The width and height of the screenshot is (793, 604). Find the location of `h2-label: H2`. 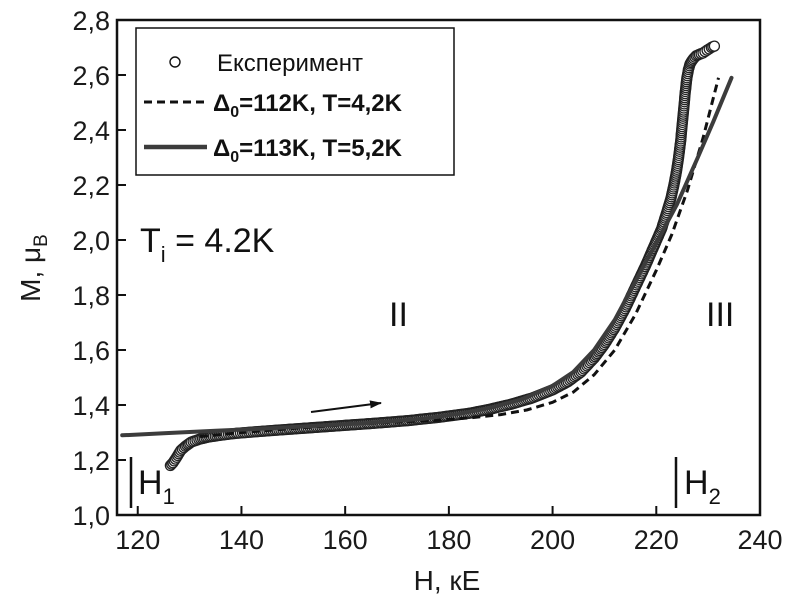

h2-label: H2 is located at coordinates (702, 486).